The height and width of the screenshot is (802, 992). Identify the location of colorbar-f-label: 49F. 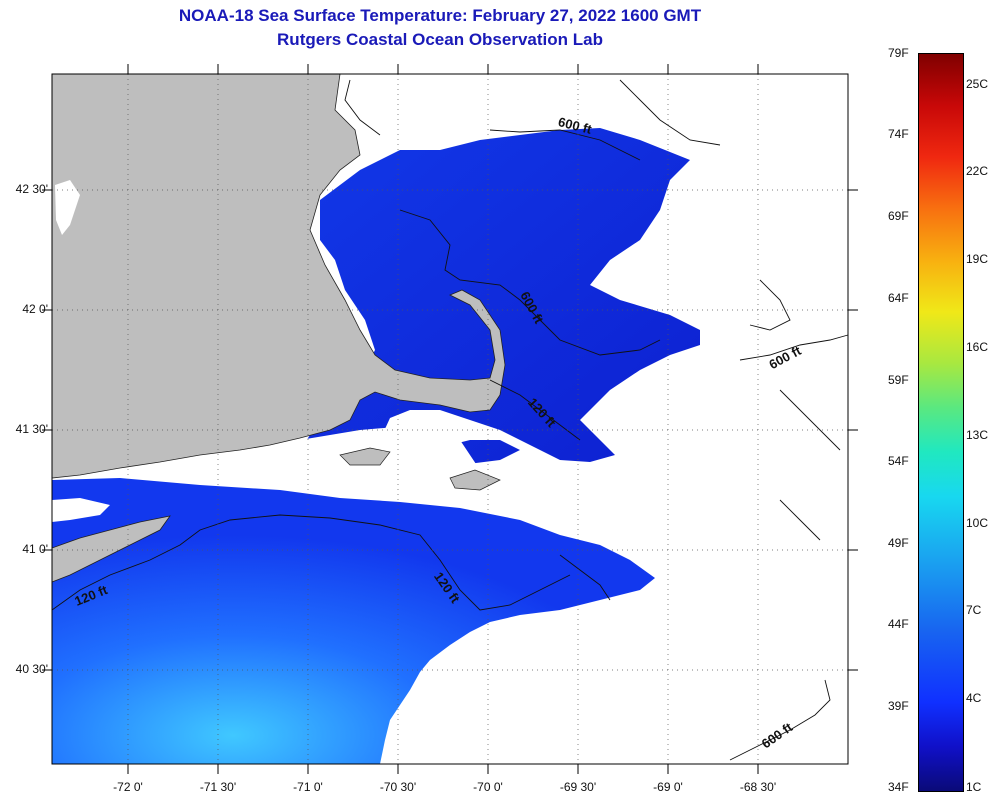
(898, 543).